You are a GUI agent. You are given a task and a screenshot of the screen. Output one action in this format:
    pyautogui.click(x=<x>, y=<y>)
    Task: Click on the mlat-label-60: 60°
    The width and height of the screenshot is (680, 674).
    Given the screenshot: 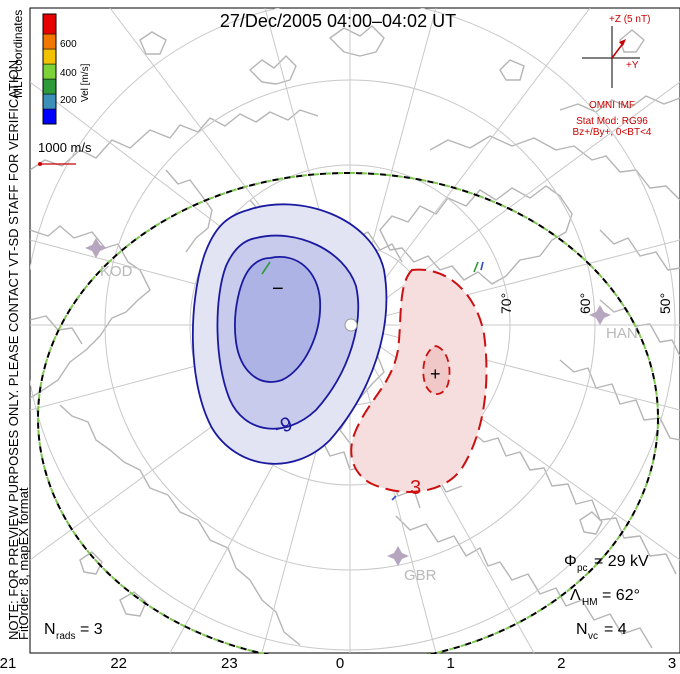 What is the action you would take?
    pyautogui.click(x=585, y=303)
    